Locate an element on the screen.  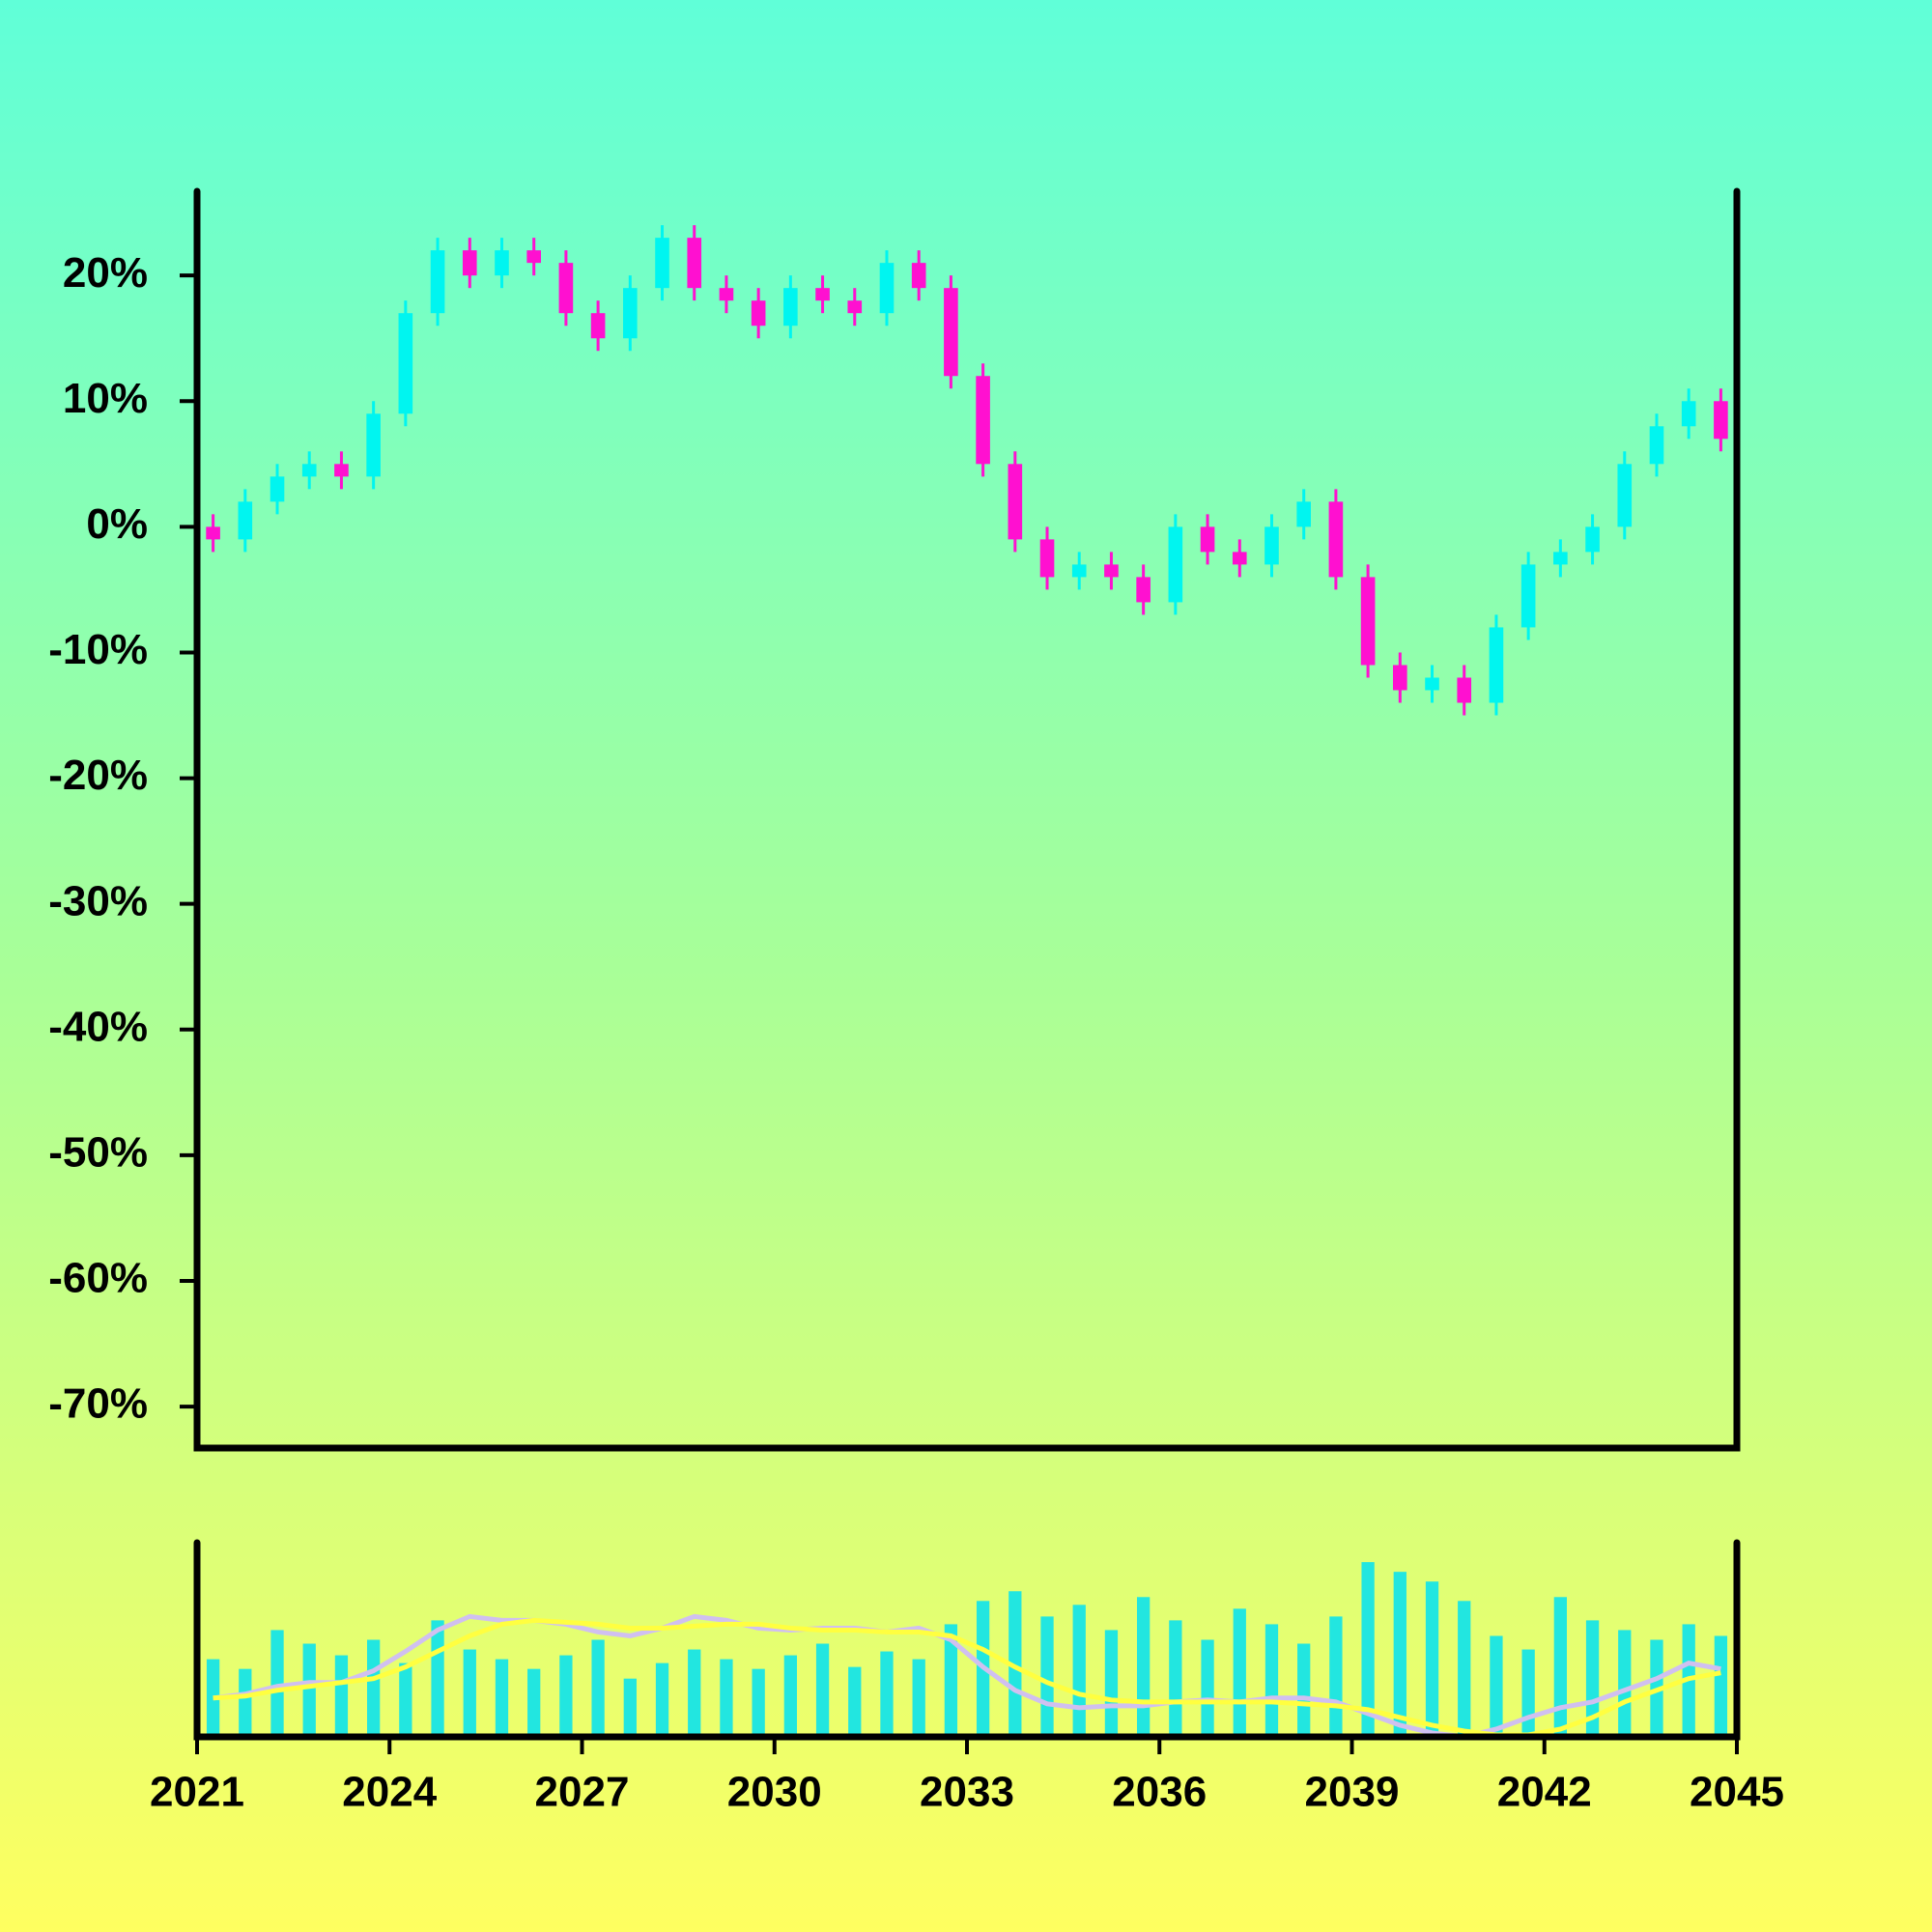
y-tick-label: -20% is located at coordinates (98, 775).